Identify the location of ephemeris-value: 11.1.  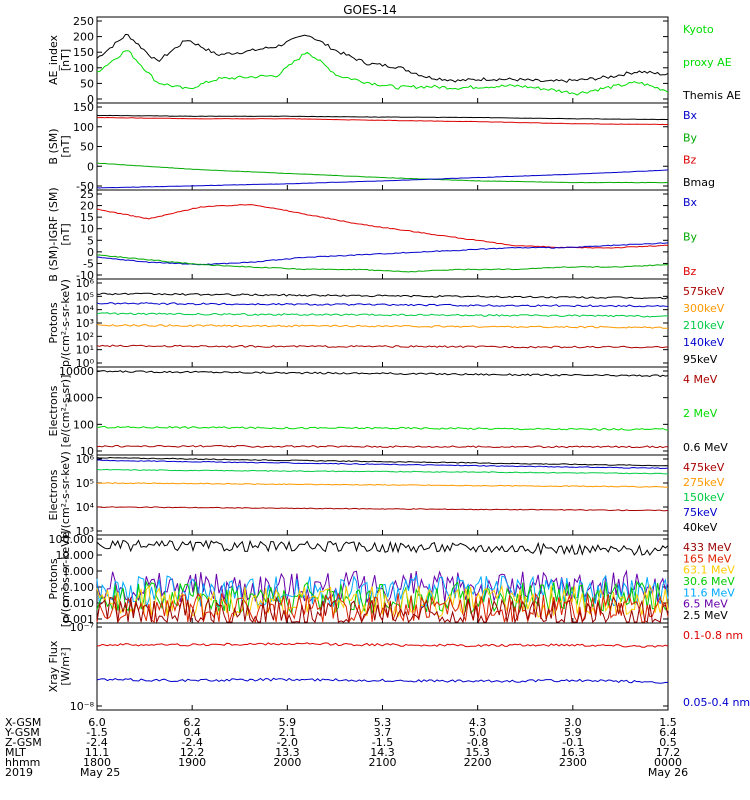
(97, 752).